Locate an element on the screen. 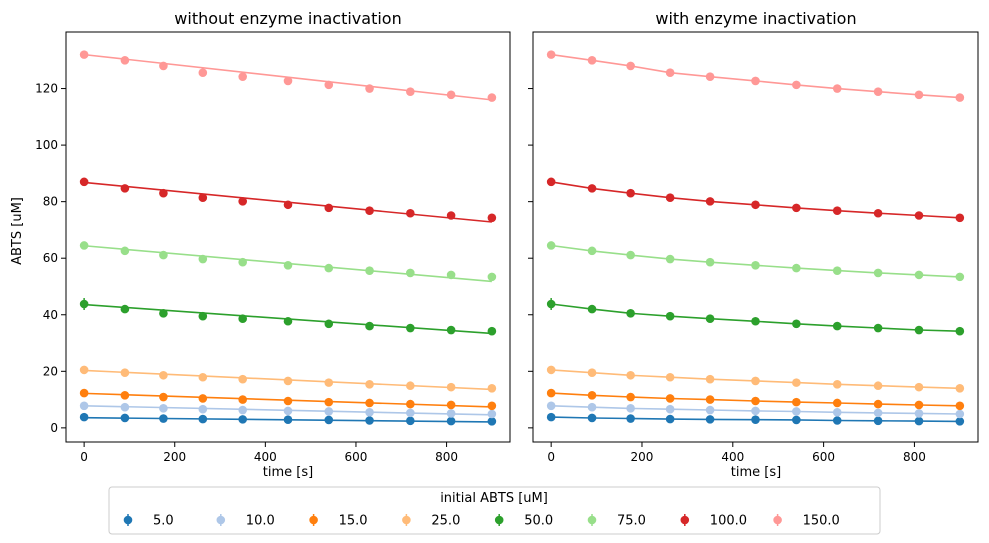 The width and height of the screenshot is (989, 543). fit-line is located at coordinates (755, 76).